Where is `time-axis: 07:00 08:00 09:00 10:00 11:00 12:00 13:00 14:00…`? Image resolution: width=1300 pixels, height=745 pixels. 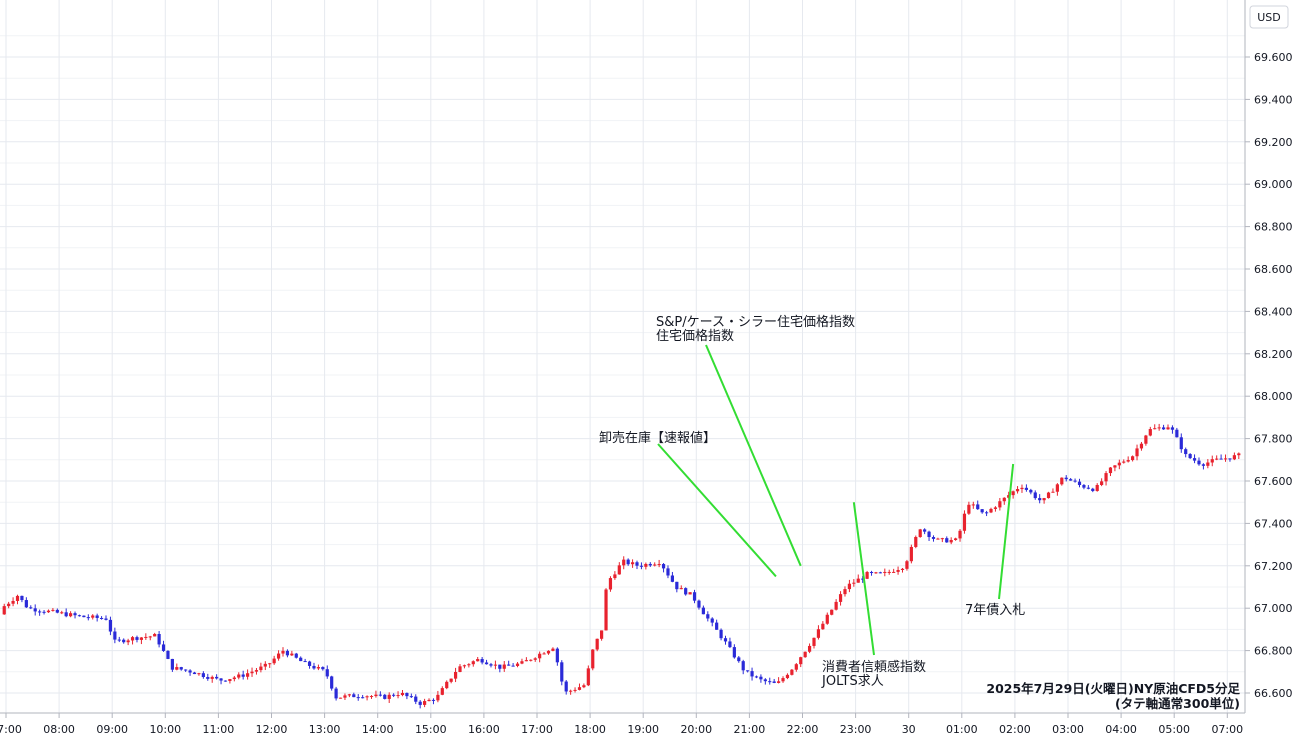
time-axis: 07:00 08:00 09:00 10:00 11:00 12:00 13:00 14:00… is located at coordinates (621, 724).